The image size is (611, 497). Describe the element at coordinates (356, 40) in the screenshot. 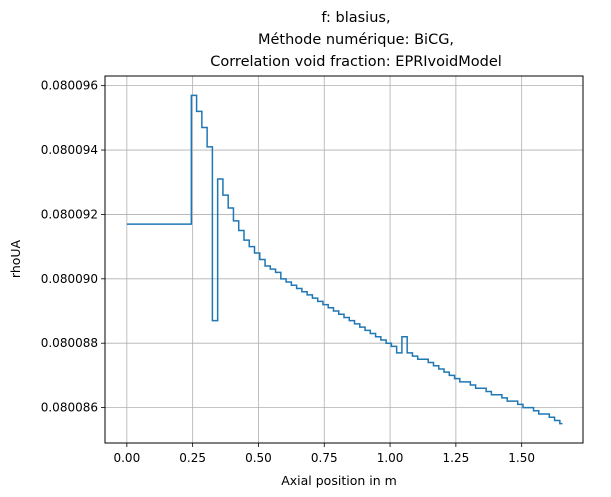

I see `chart-title-line-2: Méthode numérique: BiCG,` at that location.